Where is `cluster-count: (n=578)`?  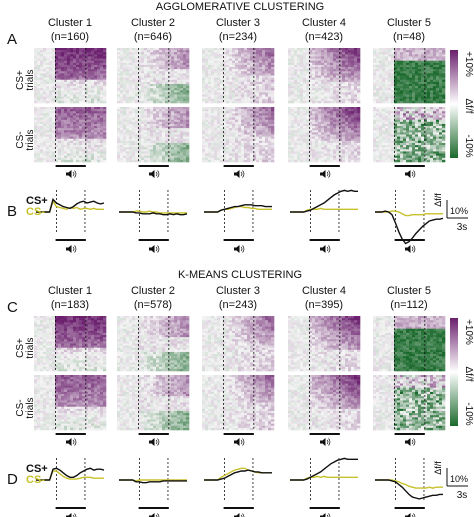
cluster-count: (n=578) is located at coordinates (153, 305).